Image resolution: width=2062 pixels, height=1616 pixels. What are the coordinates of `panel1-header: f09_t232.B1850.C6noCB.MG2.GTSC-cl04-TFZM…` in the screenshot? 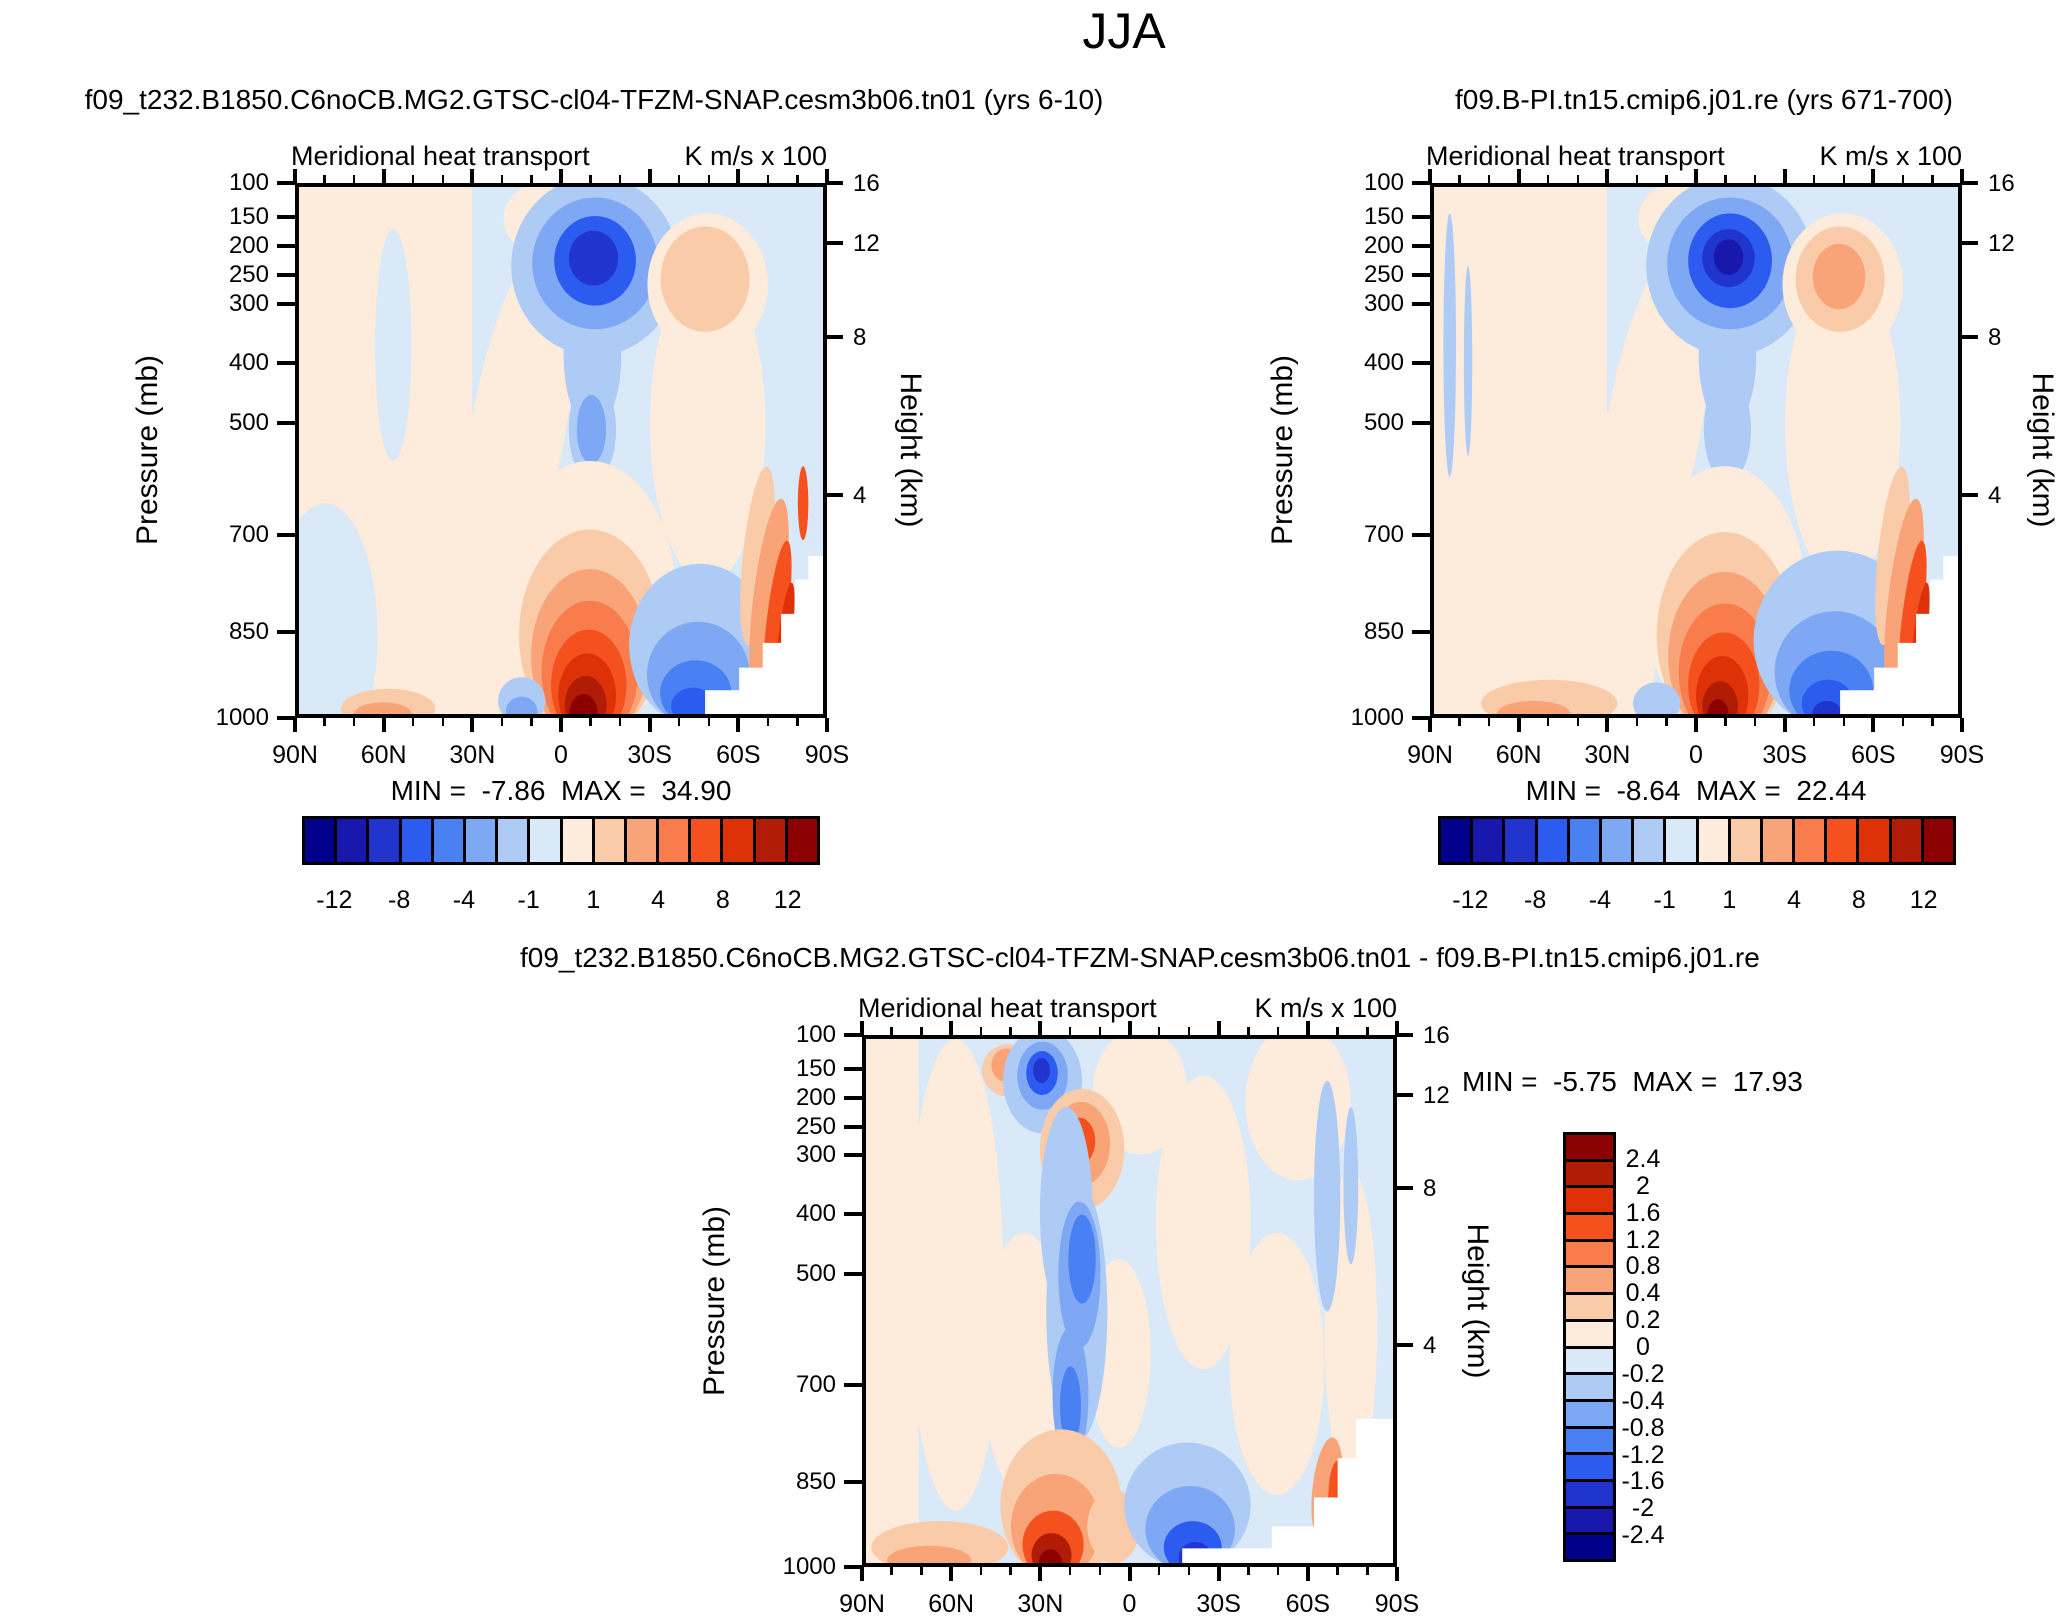 It's located at (594, 99).